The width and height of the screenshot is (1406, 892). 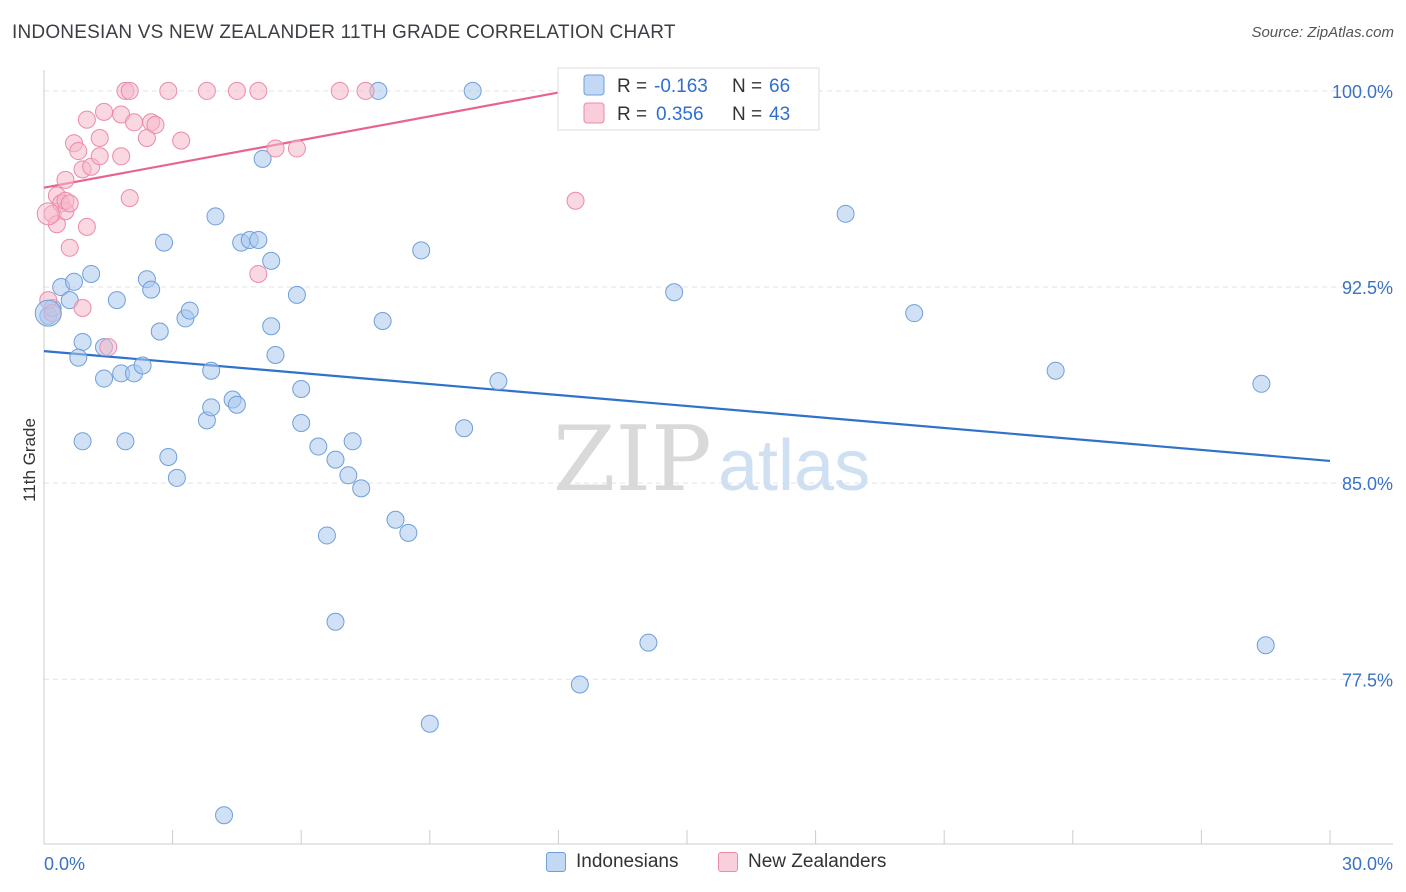 I want to click on legend-label-indonesians: Indonesians, so click(x=627, y=861).